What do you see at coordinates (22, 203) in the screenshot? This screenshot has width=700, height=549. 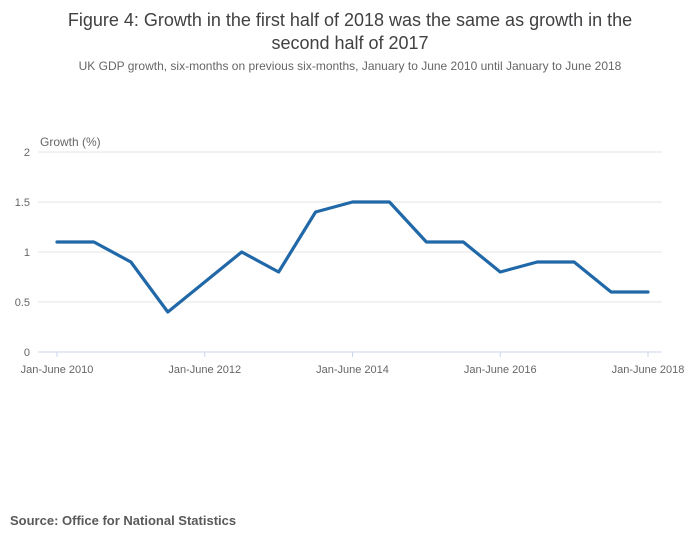 I see `y-tick-label: 1.5` at bounding box center [22, 203].